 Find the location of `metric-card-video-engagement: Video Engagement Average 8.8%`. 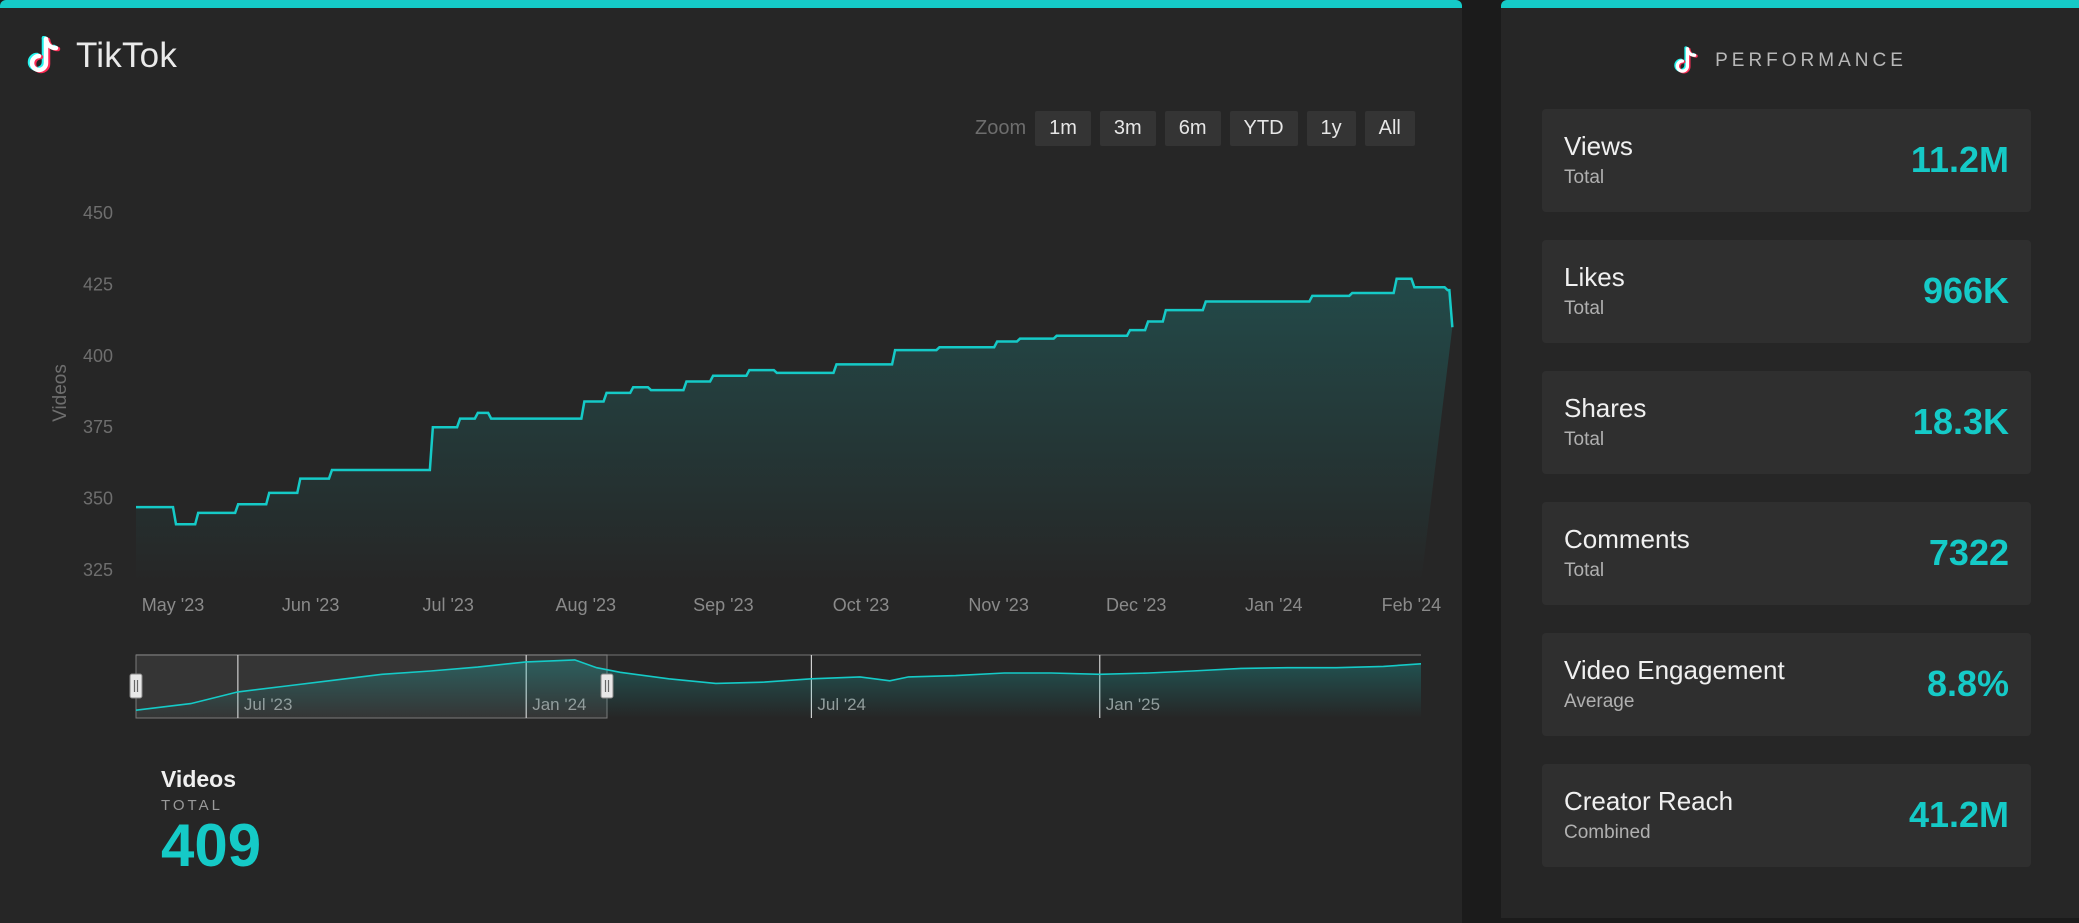

metric-card-video-engagement: Video Engagement Average 8.8% is located at coordinates (1786, 684).